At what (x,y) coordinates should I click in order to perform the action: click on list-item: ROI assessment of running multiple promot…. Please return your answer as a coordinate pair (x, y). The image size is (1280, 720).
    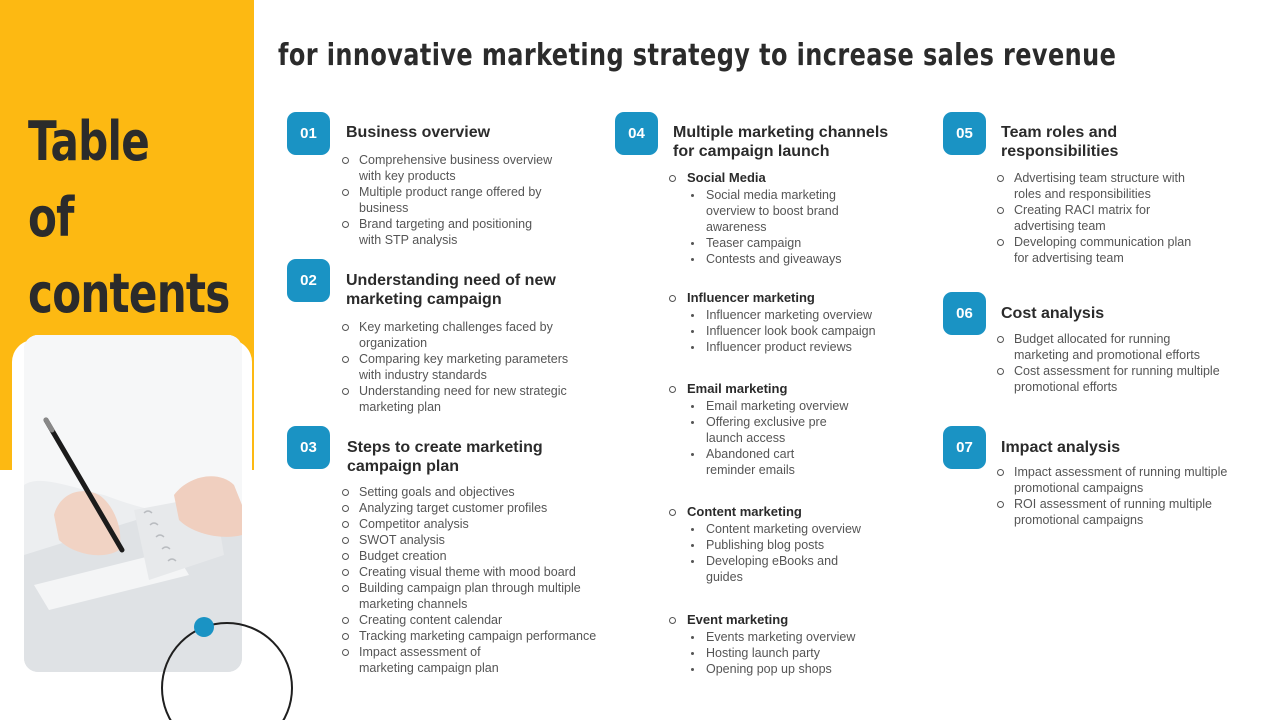
    Looking at the image, I should click on (1131, 512).